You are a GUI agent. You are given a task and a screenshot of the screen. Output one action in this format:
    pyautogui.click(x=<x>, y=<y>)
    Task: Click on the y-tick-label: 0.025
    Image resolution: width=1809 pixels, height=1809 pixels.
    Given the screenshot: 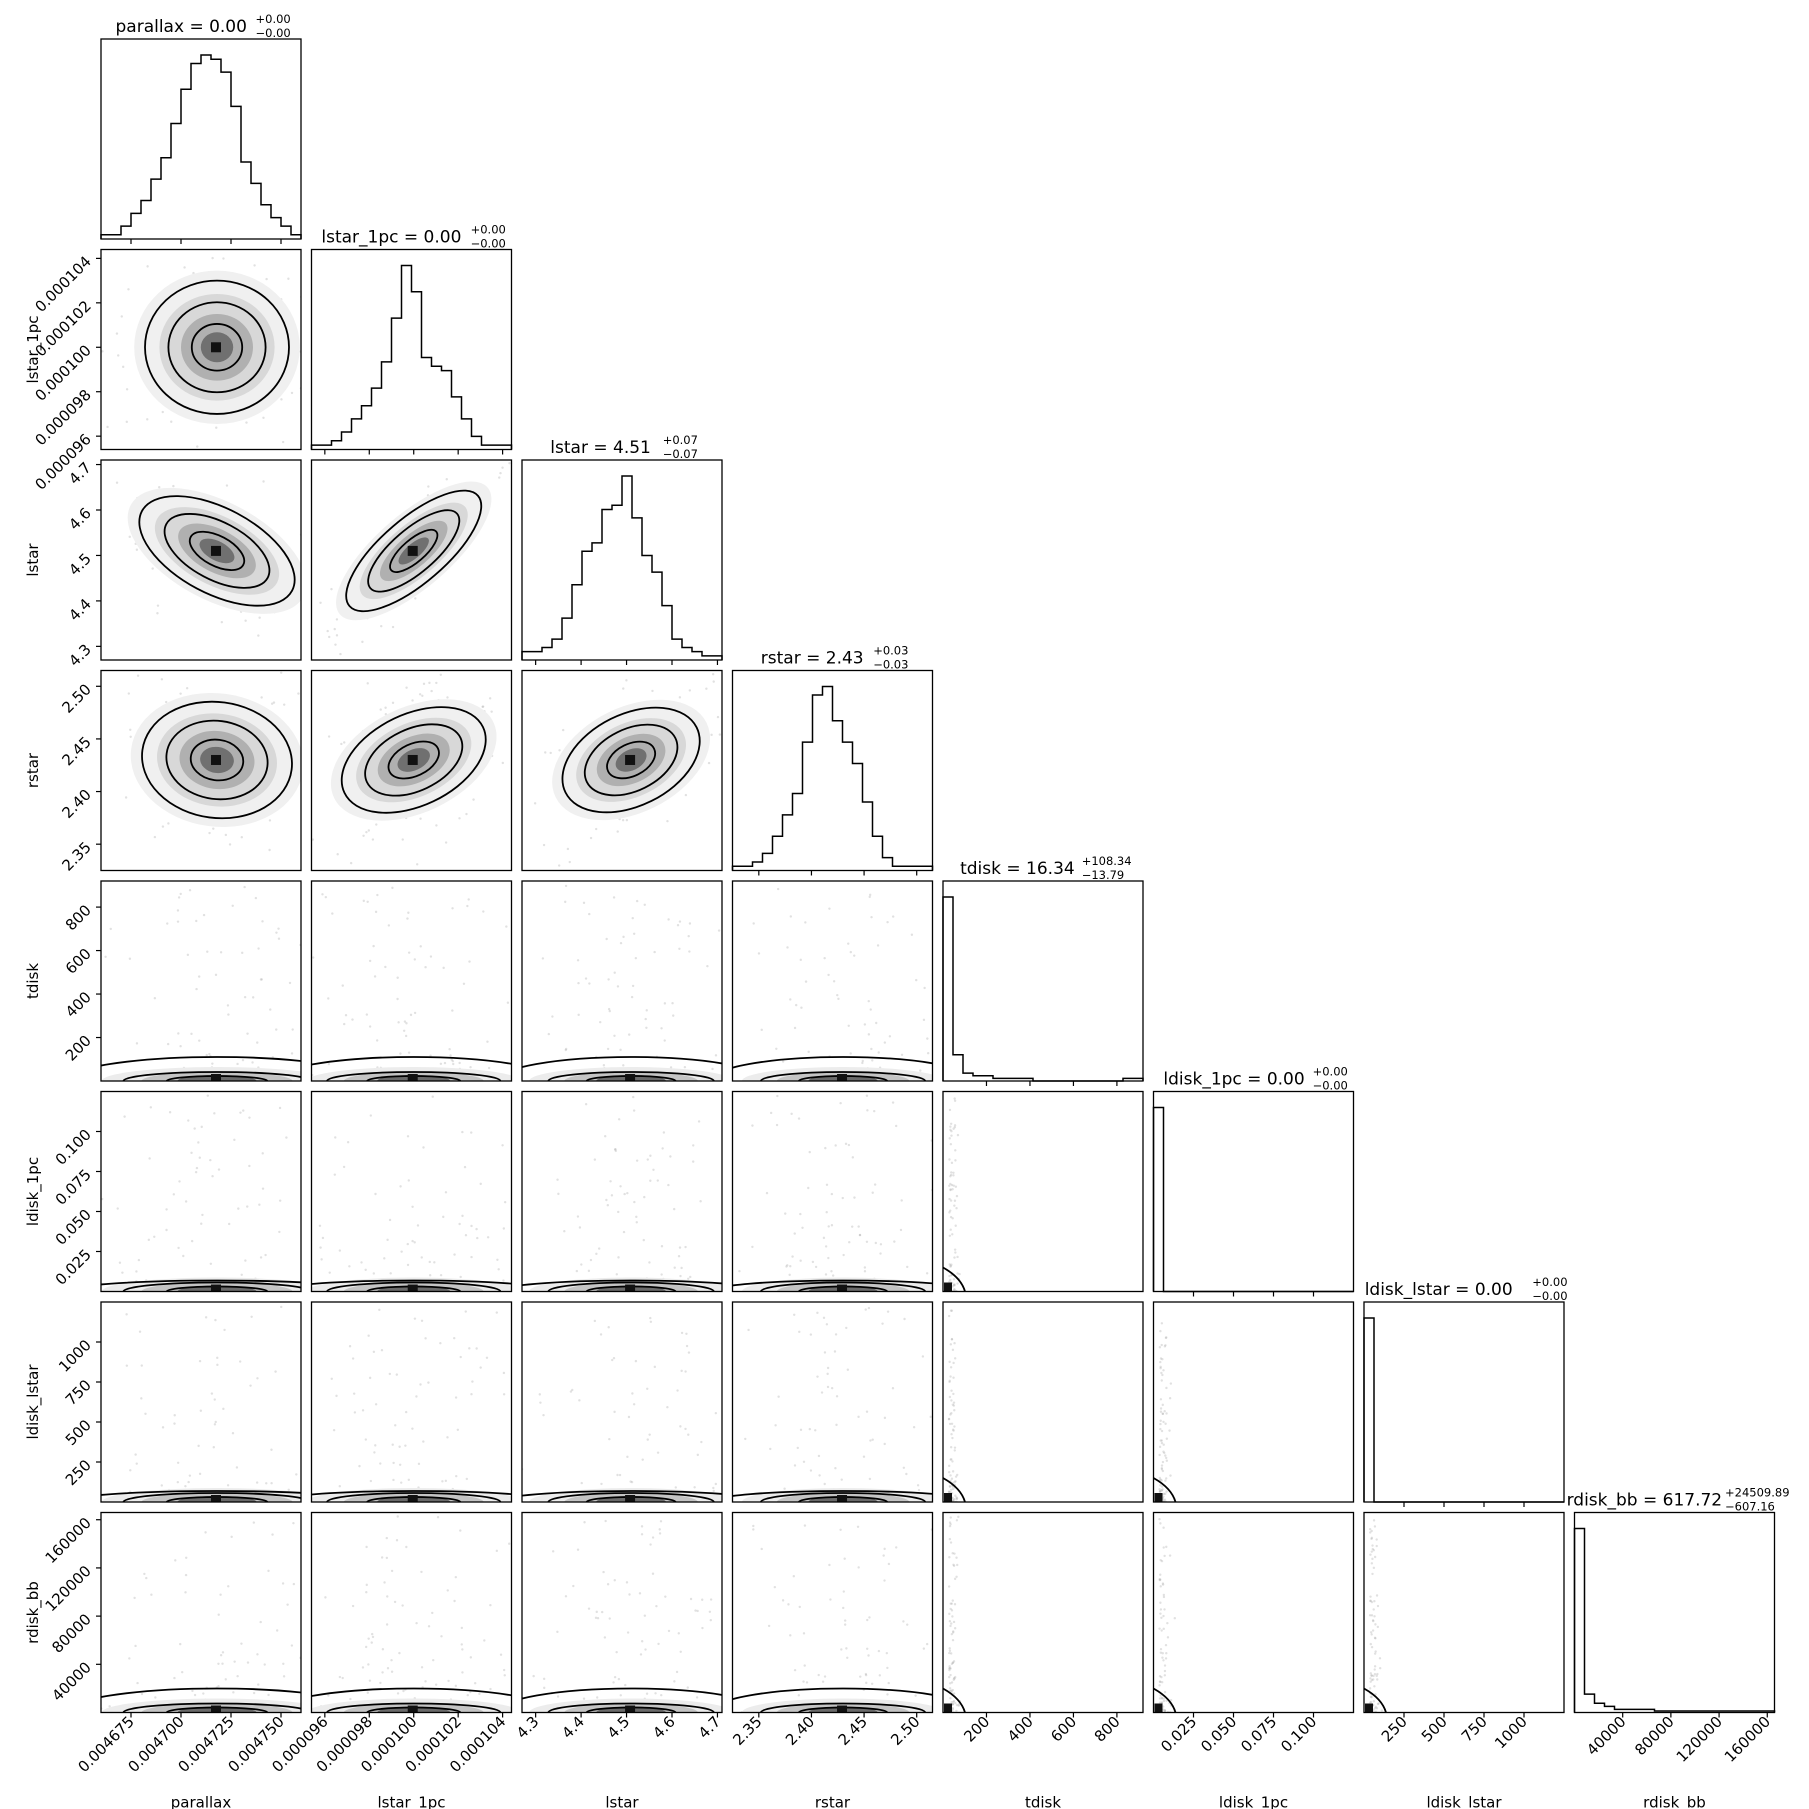 What is the action you would take?
    pyautogui.click(x=73, y=1267)
    